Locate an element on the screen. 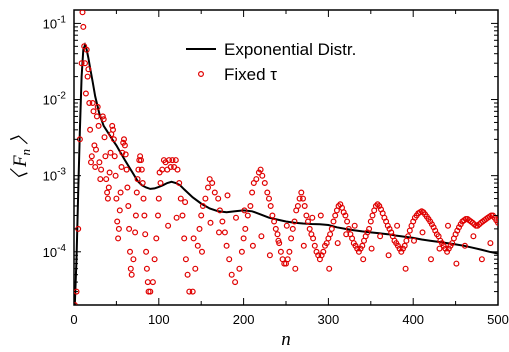 This screenshot has height=352, width=509. x-tick-label: 300 is located at coordinates (329, 319).